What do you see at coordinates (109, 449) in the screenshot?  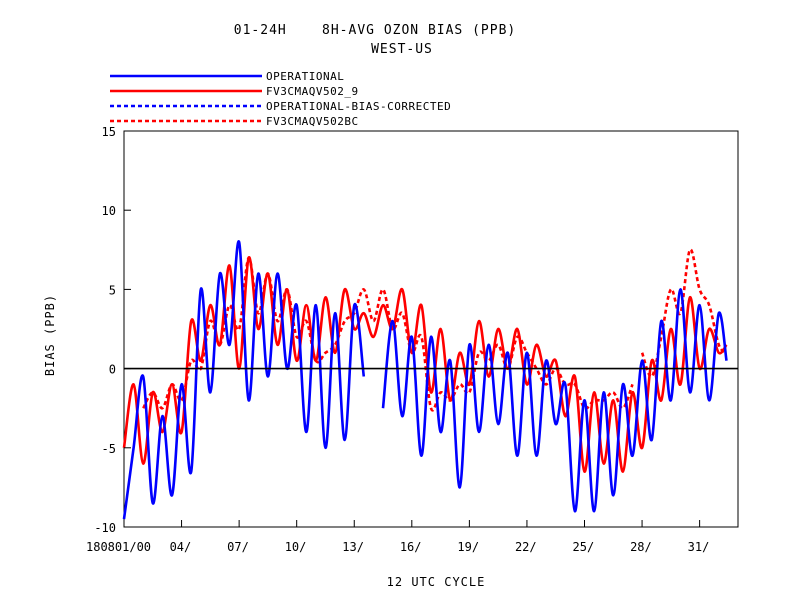 I see `y-tick-label-1: -5` at bounding box center [109, 449].